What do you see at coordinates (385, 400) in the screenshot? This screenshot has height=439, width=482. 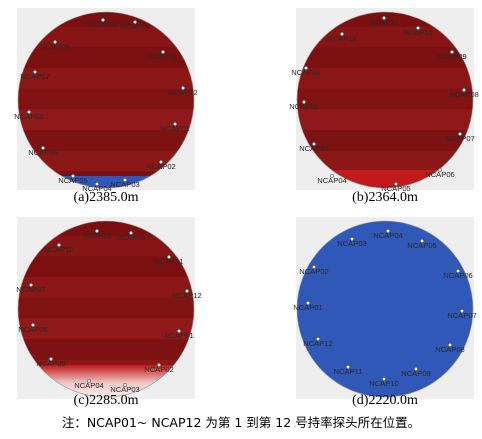 I see `caption-d: (d)2220.0m` at bounding box center [385, 400].